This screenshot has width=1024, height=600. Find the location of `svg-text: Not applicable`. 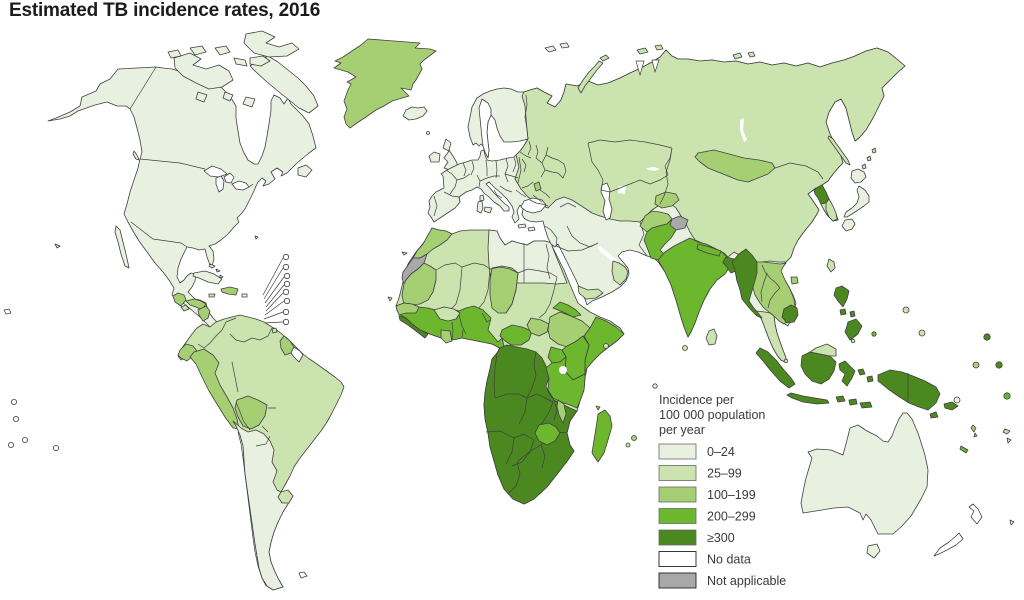

svg-text: Not applicable is located at coordinates (746, 581).